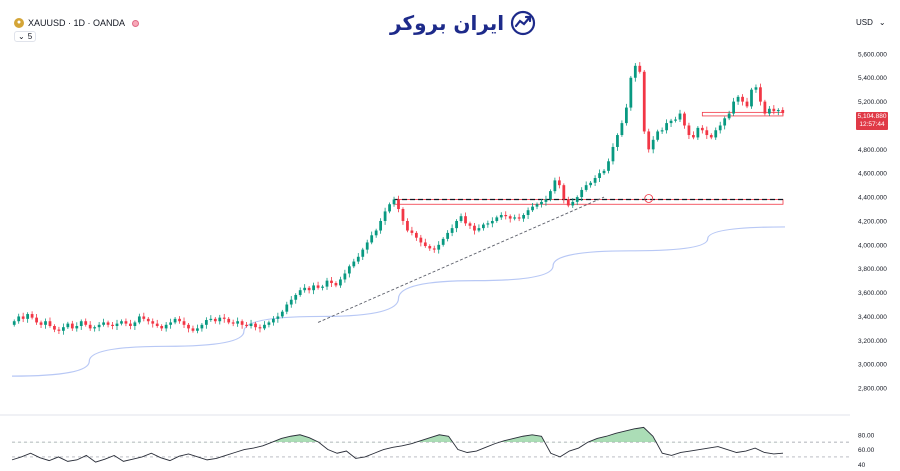 This screenshot has height=471, width=900. I want to click on oscillator-tick-label: 80.00, so click(866, 435).